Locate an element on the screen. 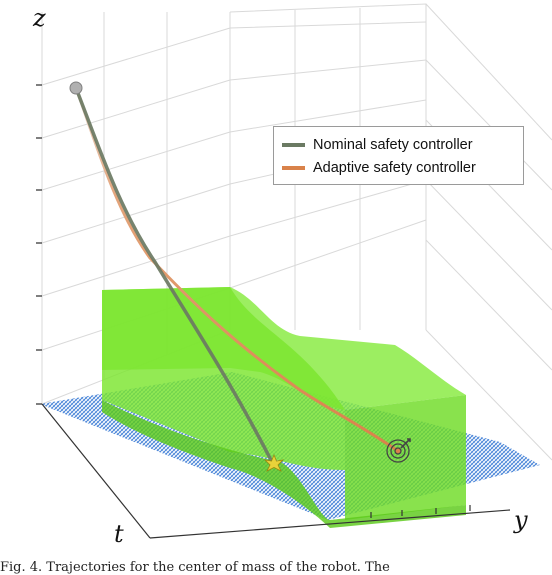  target-icon is located at coordinates (398, 450).